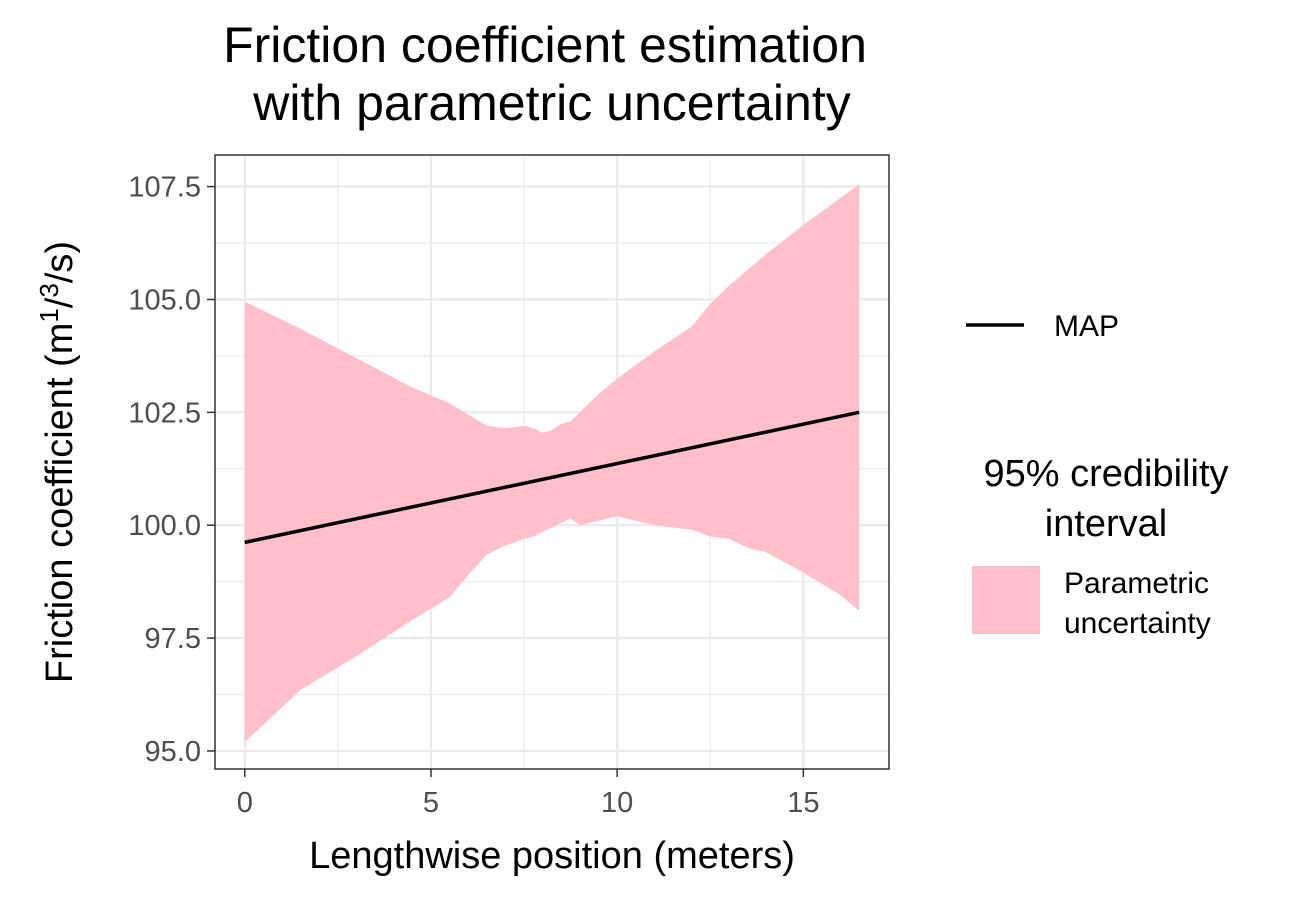 This screenshot has width=1300, height=900. What do you see at coordinates (617, 803) in the screenshot?
I see `x-tick-label: 10` at bounding box center [617, 803].